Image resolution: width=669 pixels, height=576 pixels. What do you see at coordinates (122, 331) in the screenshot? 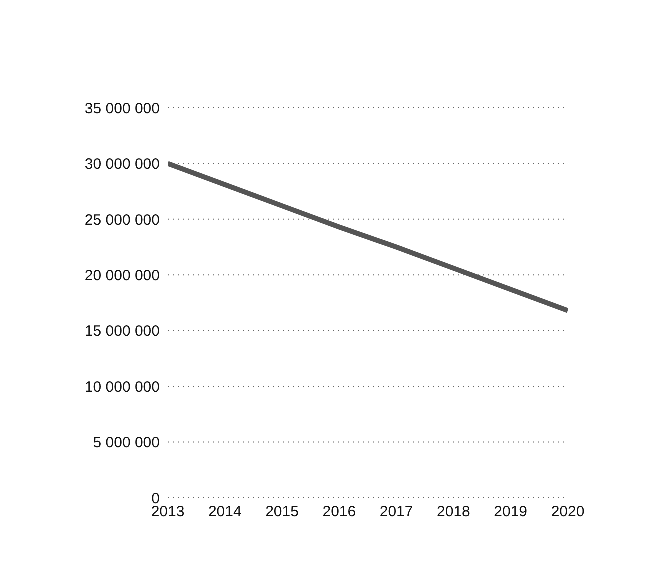
I see `y-tick-label: 15 000 000` at bounding box center [122, 331].